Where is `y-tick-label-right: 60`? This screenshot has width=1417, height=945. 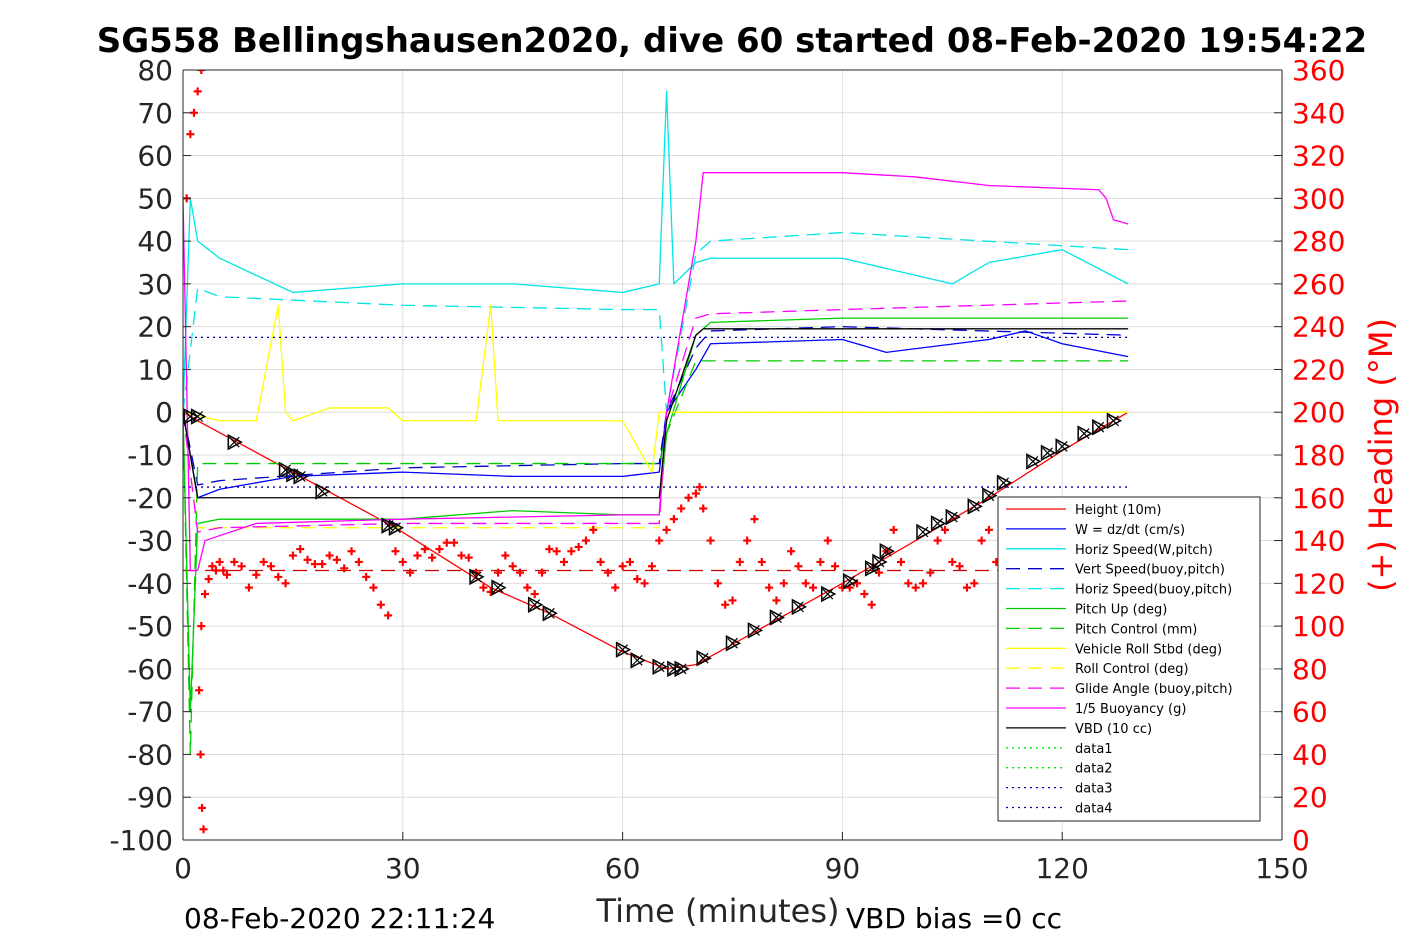
y-tick-label-right: 60 is located at coordinates (1310, 712).